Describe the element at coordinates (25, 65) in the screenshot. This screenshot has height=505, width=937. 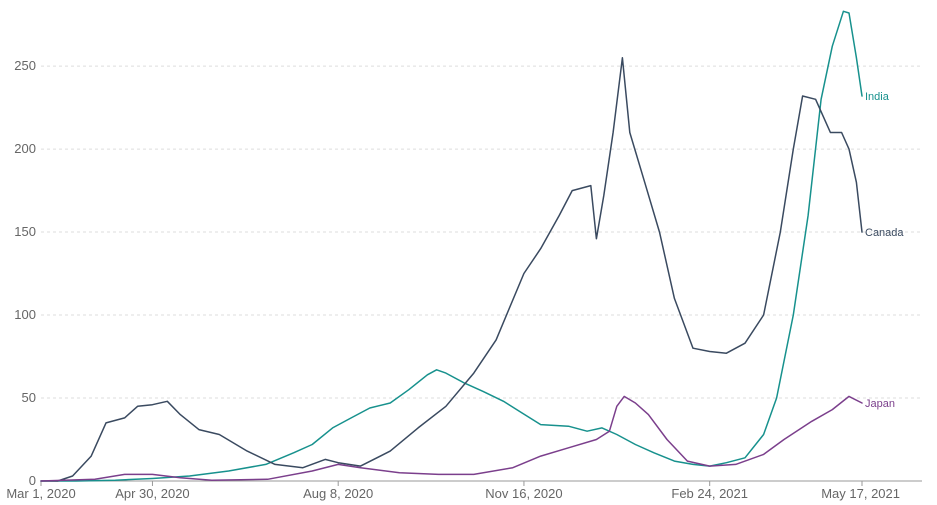
I see `y-tick-label: 250` at that location.